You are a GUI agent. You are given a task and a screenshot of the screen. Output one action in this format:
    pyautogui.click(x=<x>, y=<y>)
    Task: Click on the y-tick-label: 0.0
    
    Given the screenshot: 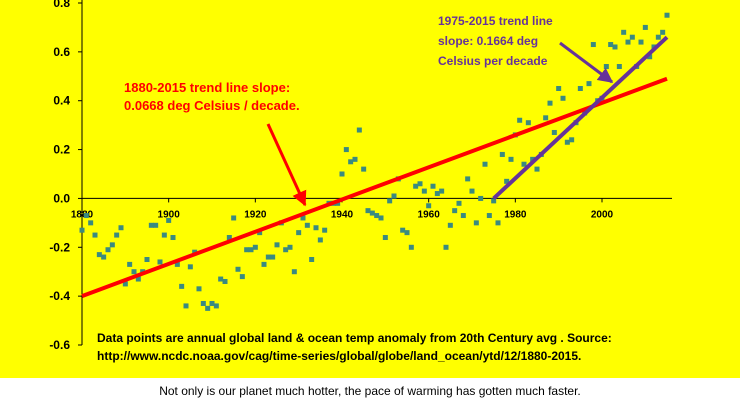 What is the action you would take?
    pyautogui.click(x=61, y=198)
    